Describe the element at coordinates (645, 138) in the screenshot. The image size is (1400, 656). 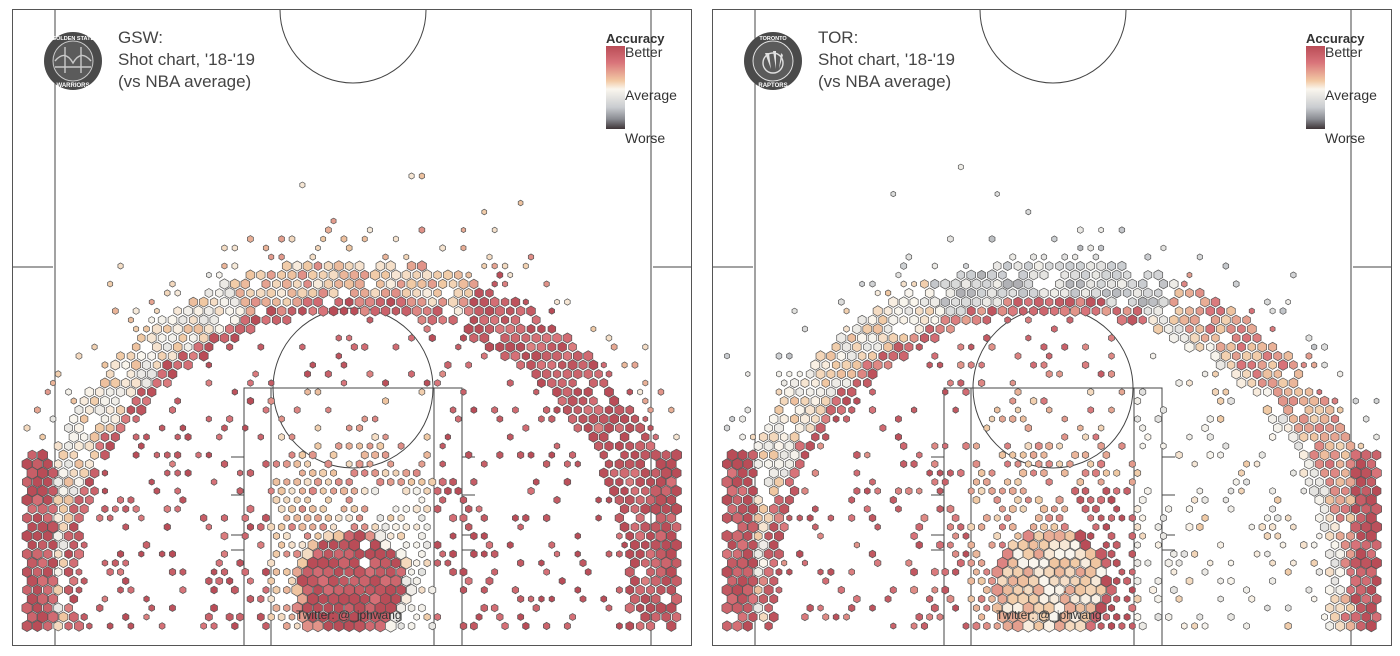
I see `legend-label-worse: Worse` at that location.